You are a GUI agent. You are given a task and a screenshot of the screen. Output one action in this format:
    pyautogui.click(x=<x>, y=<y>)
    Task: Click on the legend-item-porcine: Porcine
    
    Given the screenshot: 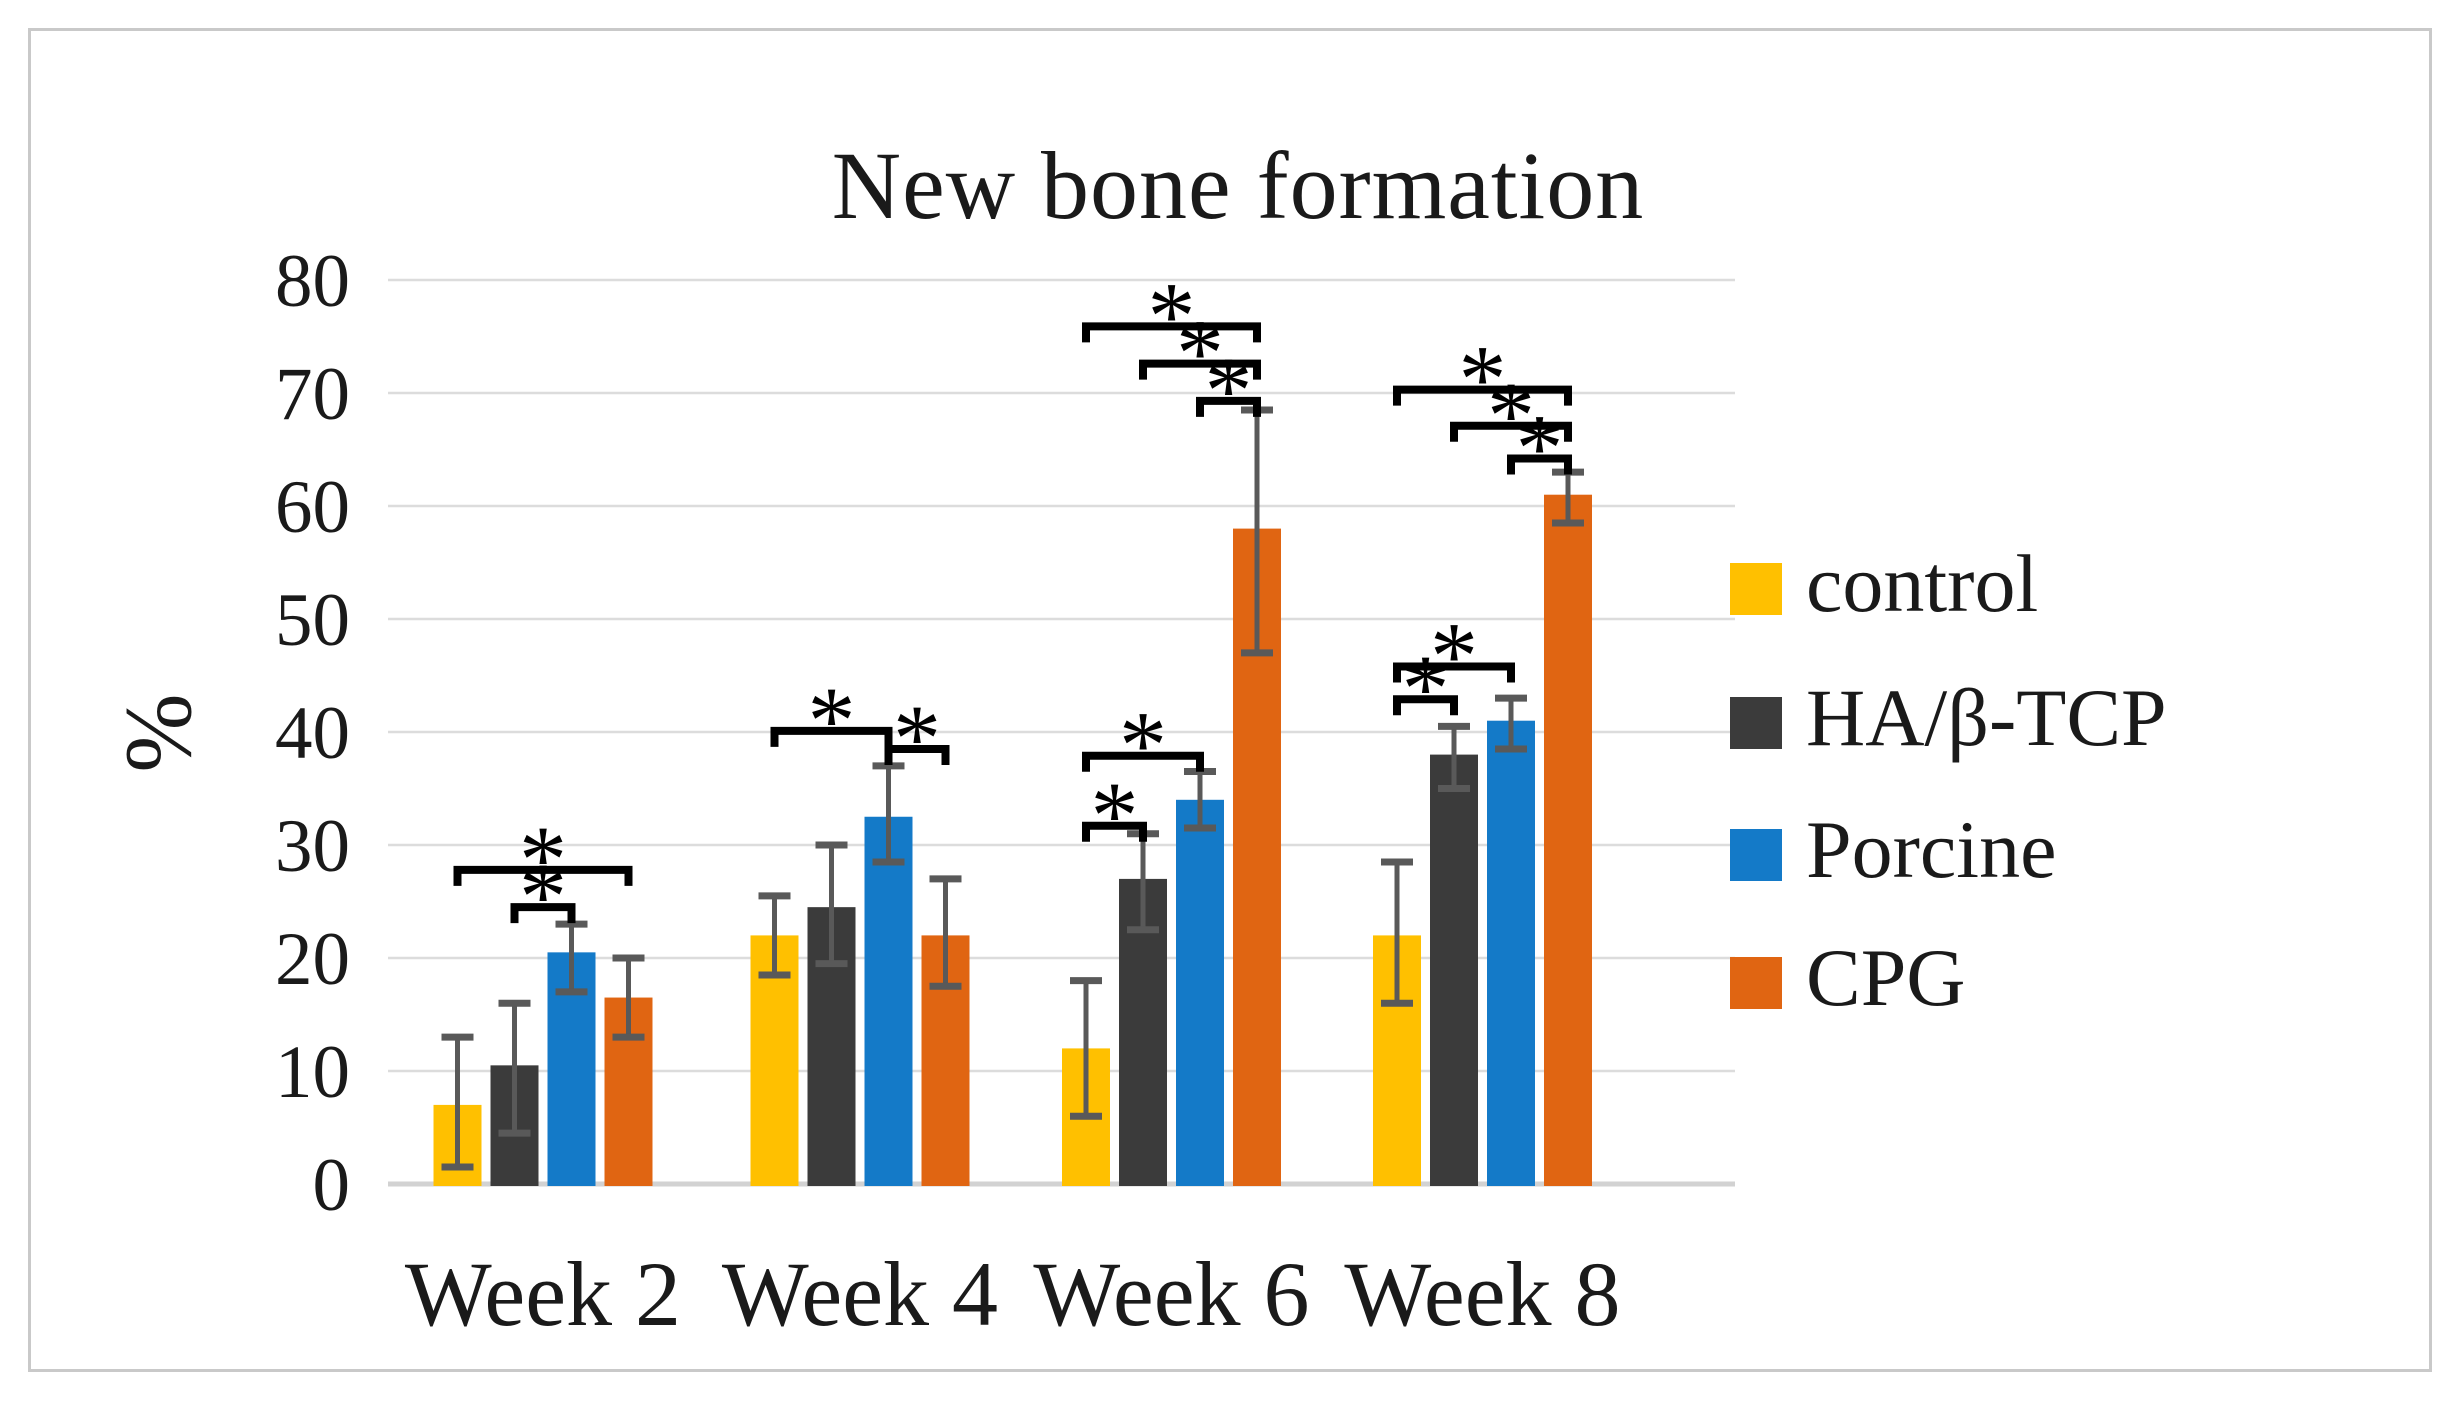 What is the action you would take?
    pyautogui.click(x=1893, y=850)
    